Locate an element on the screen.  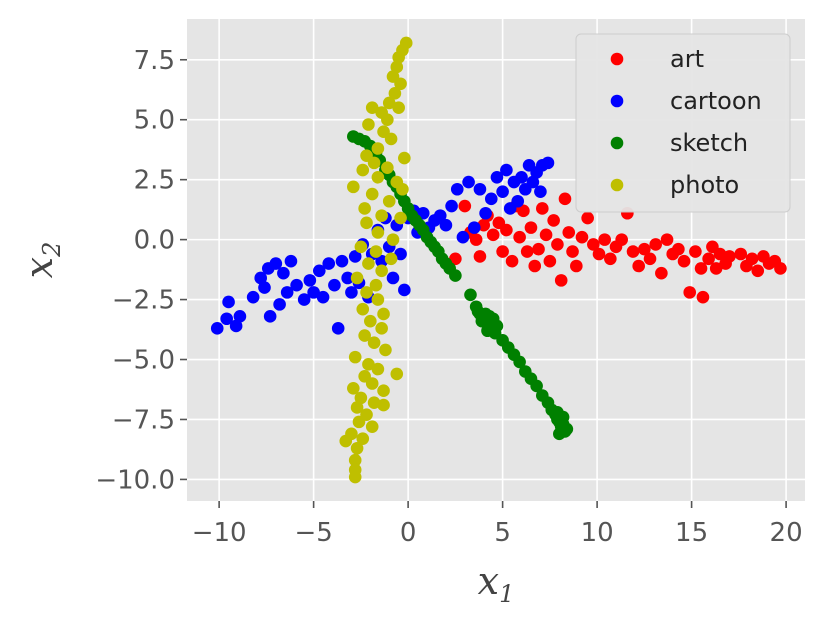
y-tick-label: 0.0 is located at coordinates (154, 241).